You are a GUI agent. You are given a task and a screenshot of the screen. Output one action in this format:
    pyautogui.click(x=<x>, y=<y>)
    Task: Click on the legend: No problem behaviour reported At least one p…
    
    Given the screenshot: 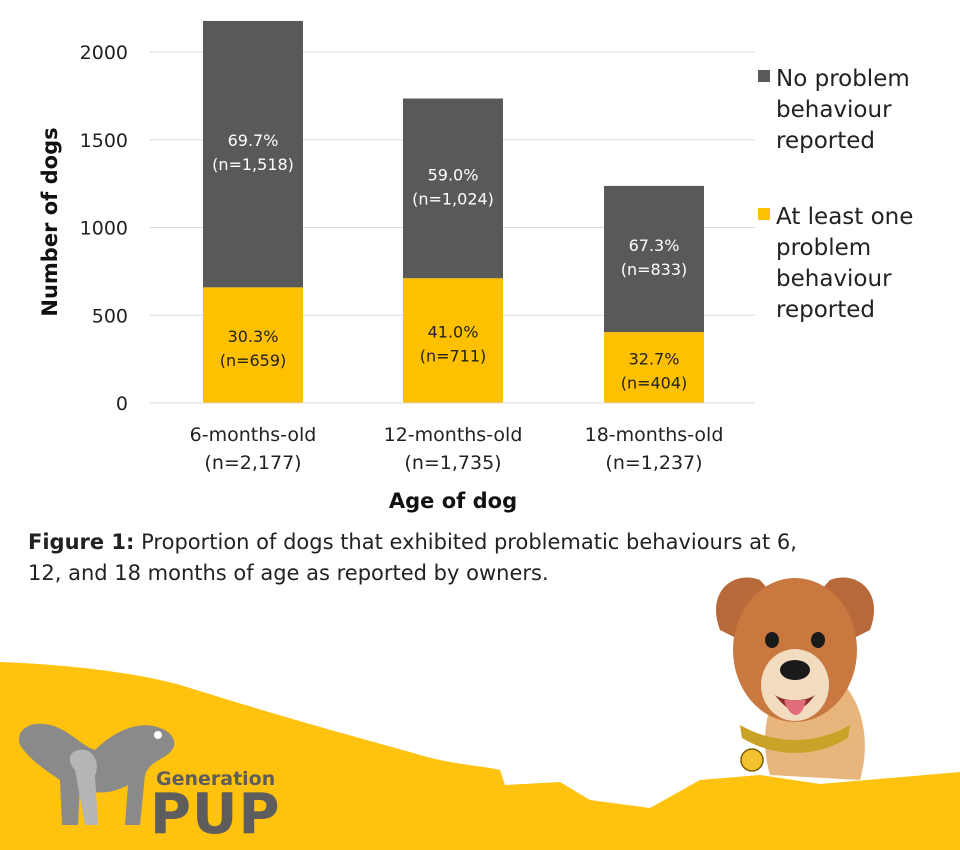 What is the action you would take?
    pyautogui.click(x=835, y=194)
    